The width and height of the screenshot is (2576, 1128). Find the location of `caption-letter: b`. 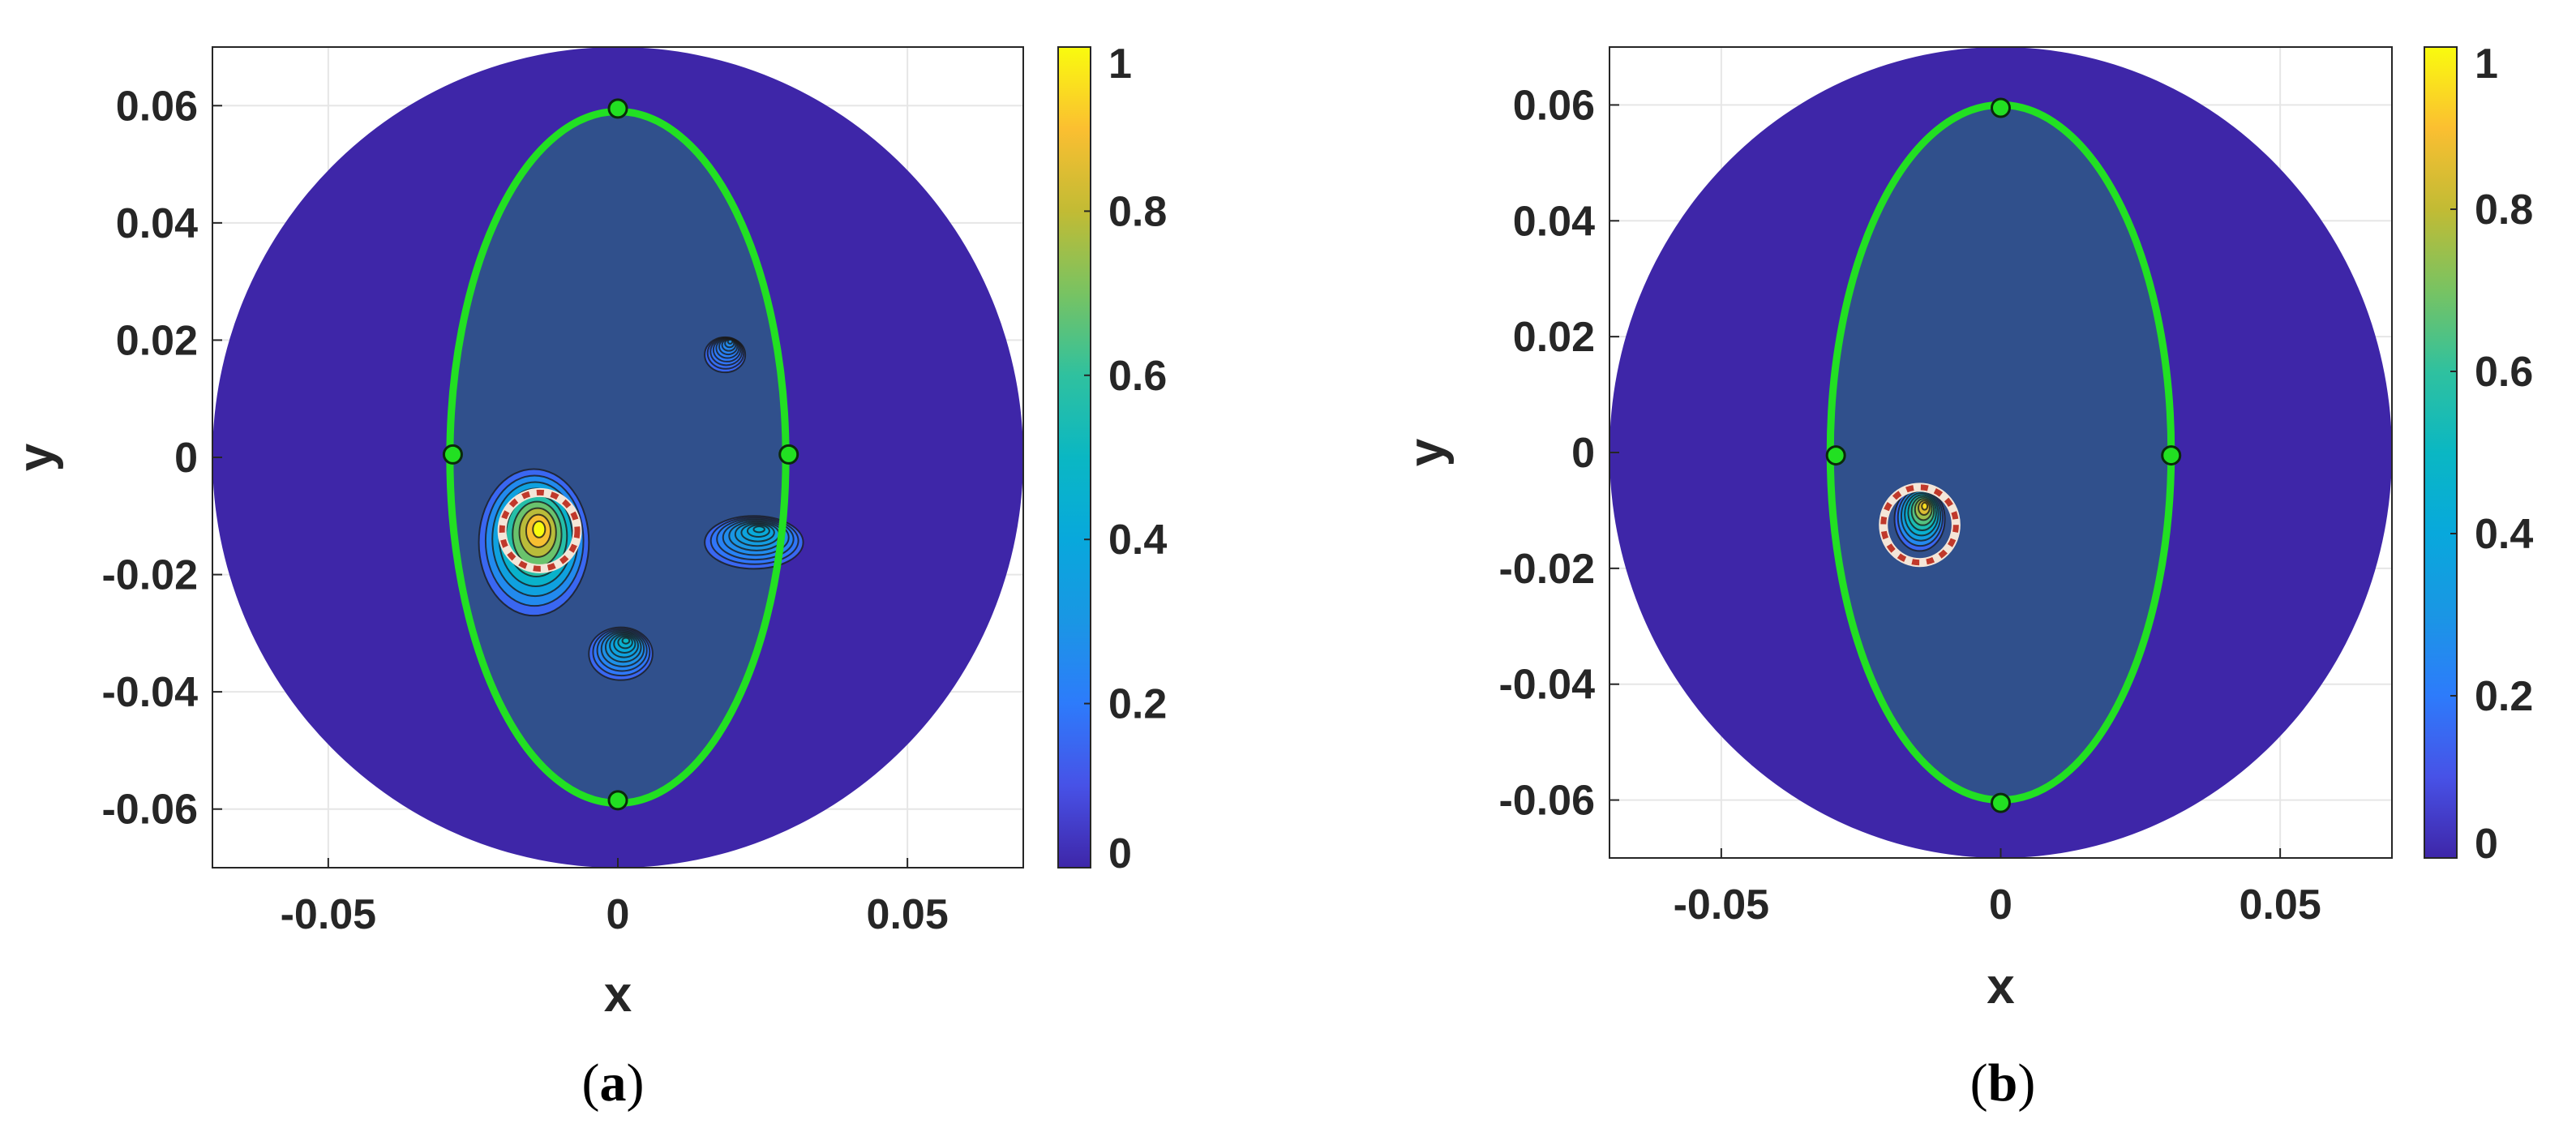

caption-letter: b is located at coordinates (2003, 1083).